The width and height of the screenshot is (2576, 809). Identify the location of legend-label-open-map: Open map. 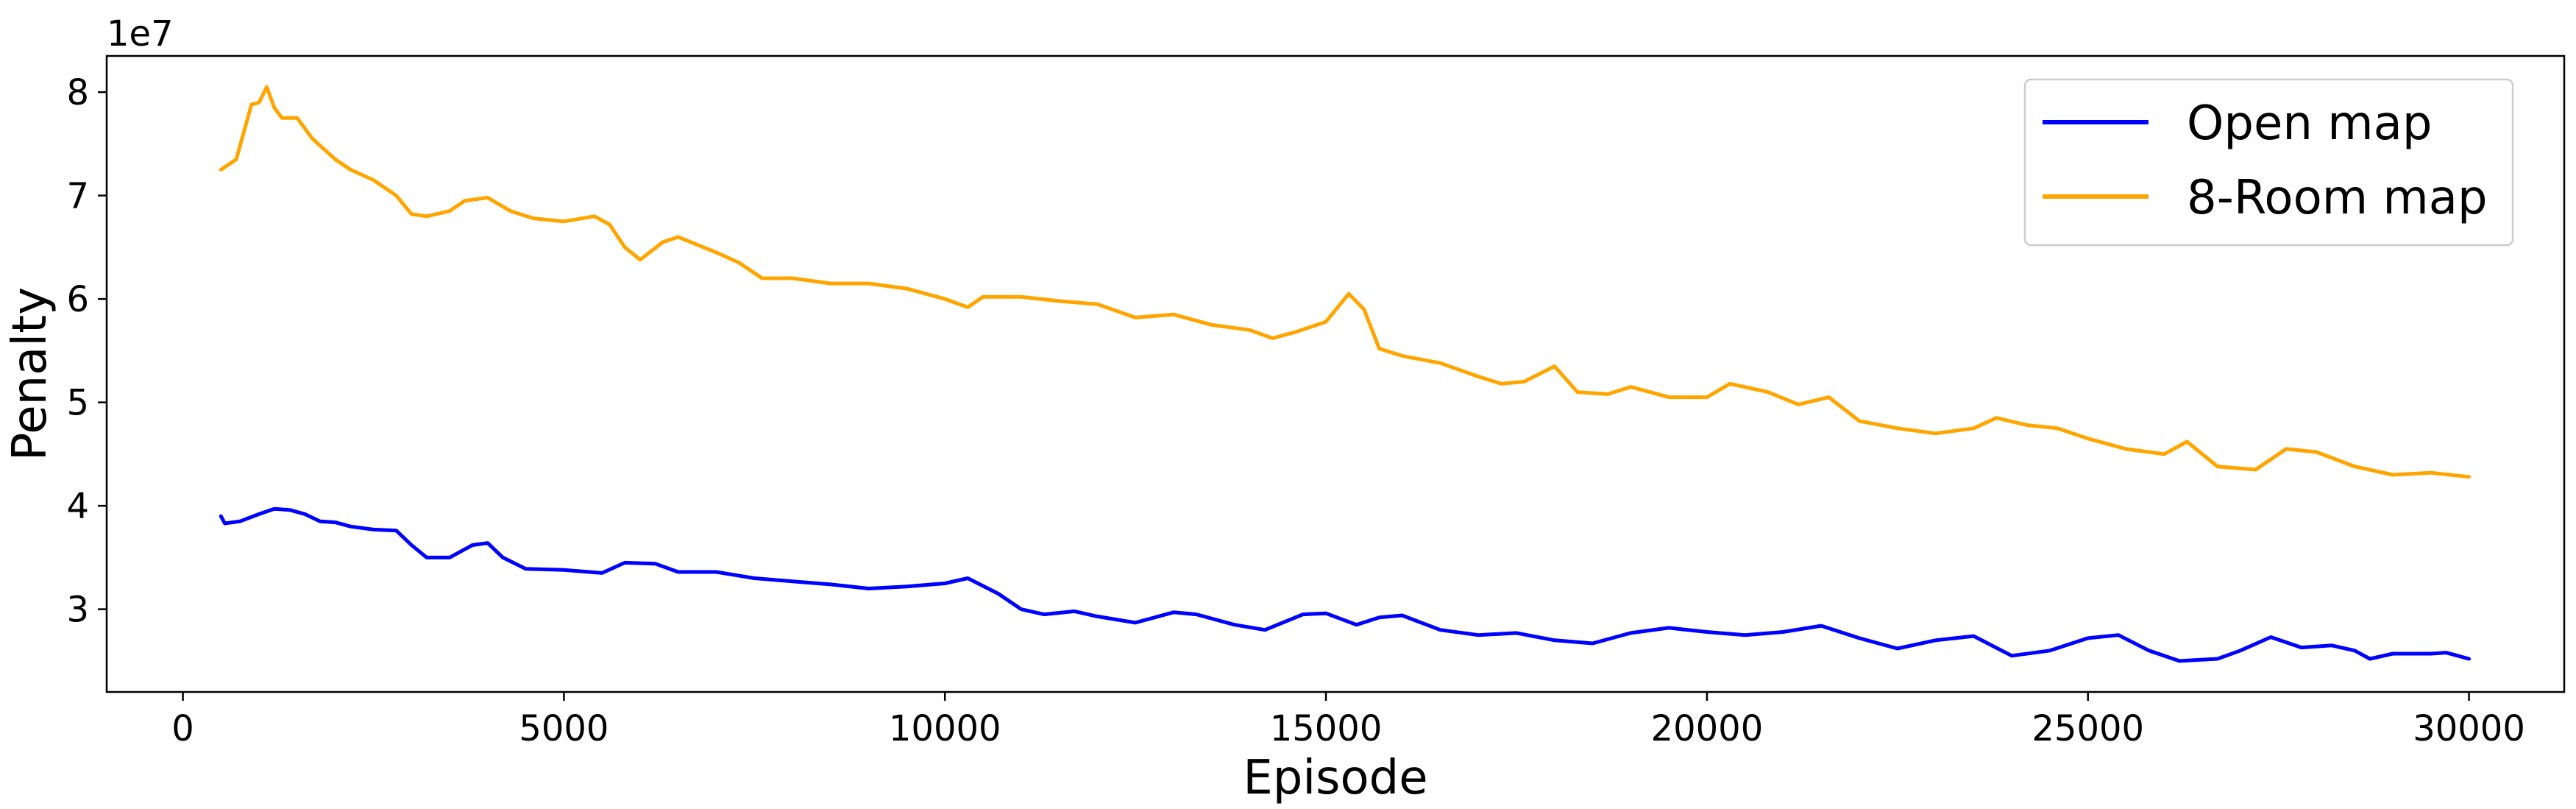
(2309, 123).